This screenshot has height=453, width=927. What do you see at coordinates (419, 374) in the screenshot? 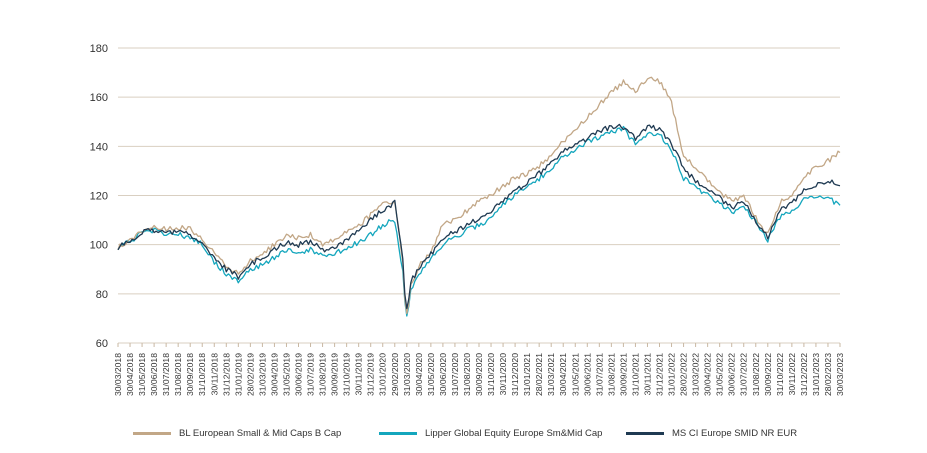
I see `x-tick-label: 30/04/2020` at bounding box center [419, 374].